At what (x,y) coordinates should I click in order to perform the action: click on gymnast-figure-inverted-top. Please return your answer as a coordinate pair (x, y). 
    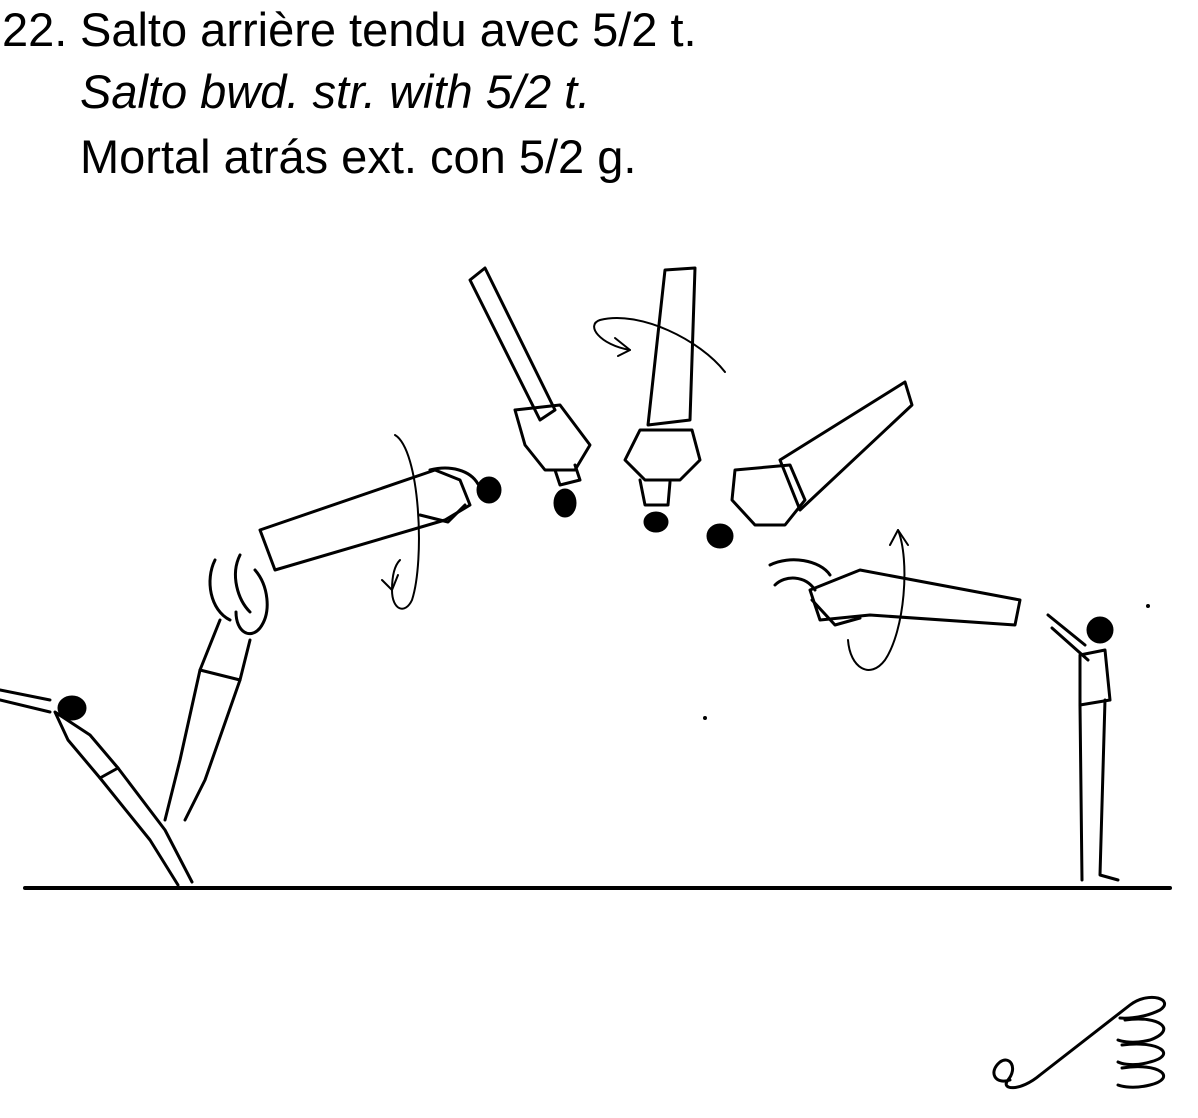
    Looking at the image, I should click on (662, 399).